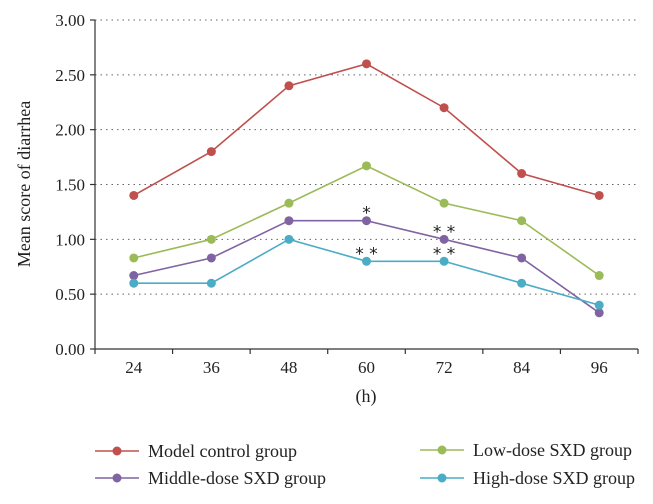 Image resolution: width=653 pixels, height=504 pixels. What do you see at coordinates (366, 396) in the screenshot?
I see `x-axis-title: (h)` at bounding box center [366, 396].